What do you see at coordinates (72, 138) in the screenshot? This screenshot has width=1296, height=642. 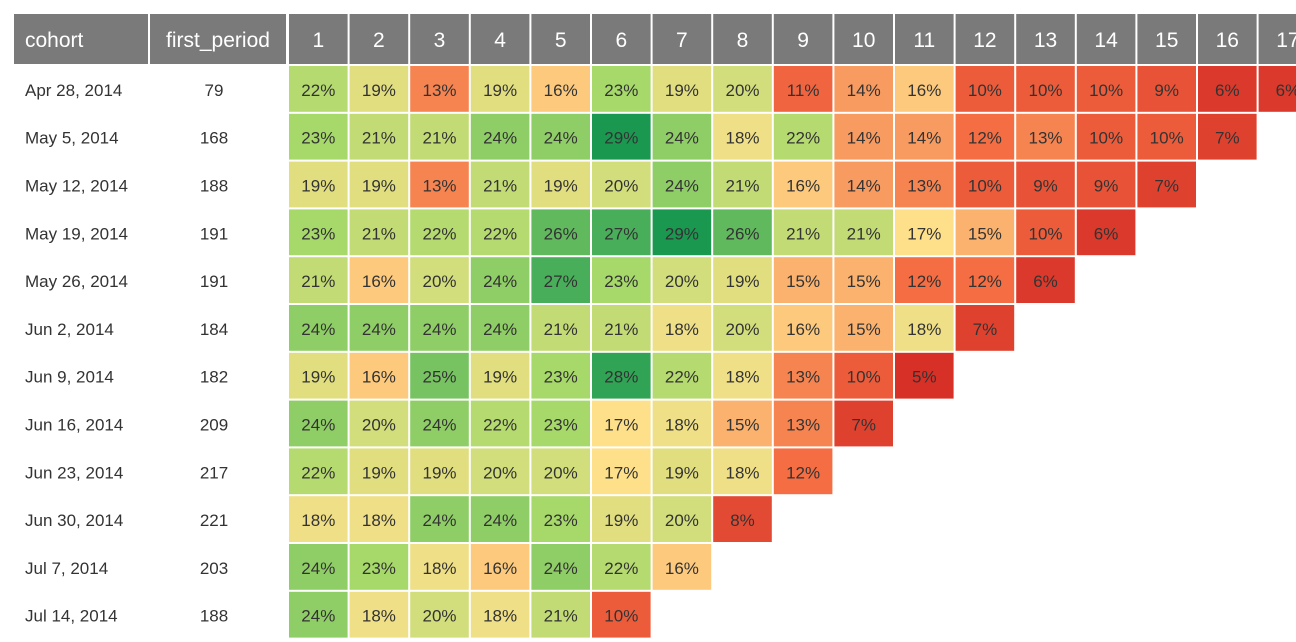 I see `row-cohort-label: May 5, 2014` at bounding box center [72, 138].